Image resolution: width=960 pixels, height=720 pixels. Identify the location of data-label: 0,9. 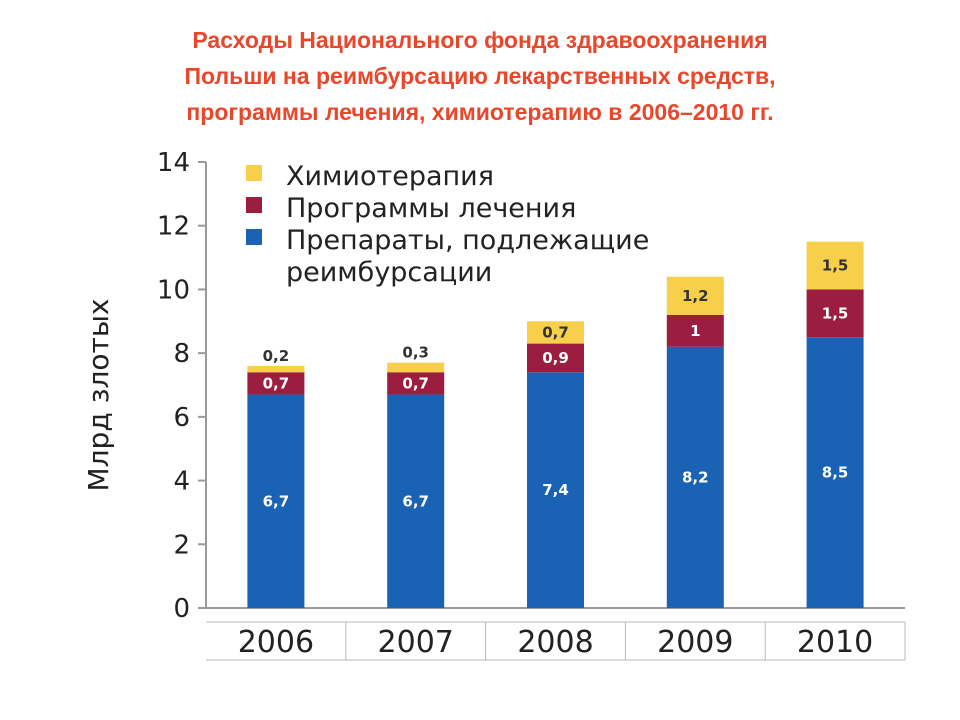
(555, 358).